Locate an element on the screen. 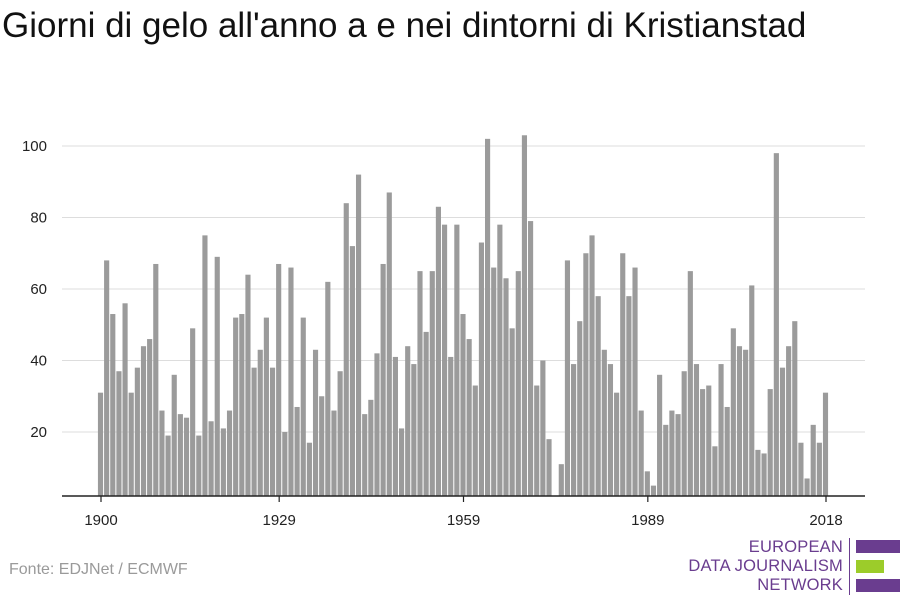 This screenshot has height=600, width=900. logo-line-network: NETWORK is located at coordinates (800, 585).